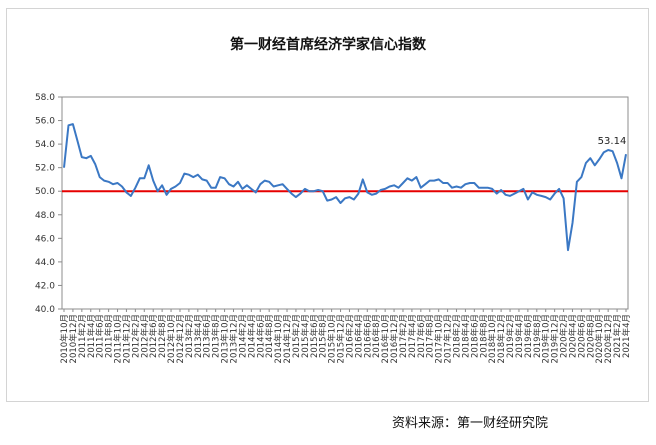 Image resolution: width=656 pixels, height=445 pixels. What do you see at coordinates (474, 336) in the screenshot?
I see `x-tick-label: 2018年6月` at bounding box center [474, 336].